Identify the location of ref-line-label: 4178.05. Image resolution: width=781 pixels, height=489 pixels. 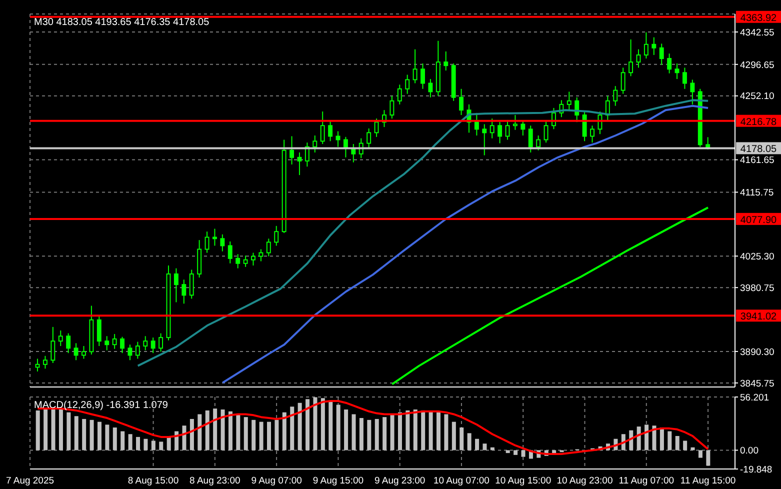
(759, 150).